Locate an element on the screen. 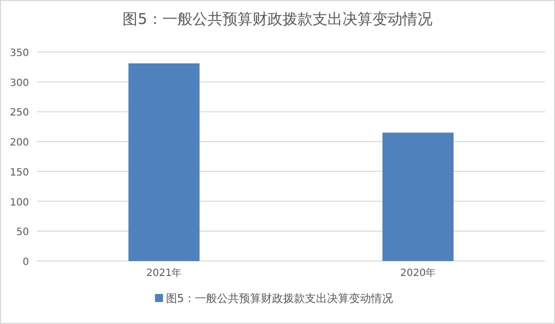 The image size is (555, 324). x-tick-label: 2020年 is located at coordinates (418, 273).